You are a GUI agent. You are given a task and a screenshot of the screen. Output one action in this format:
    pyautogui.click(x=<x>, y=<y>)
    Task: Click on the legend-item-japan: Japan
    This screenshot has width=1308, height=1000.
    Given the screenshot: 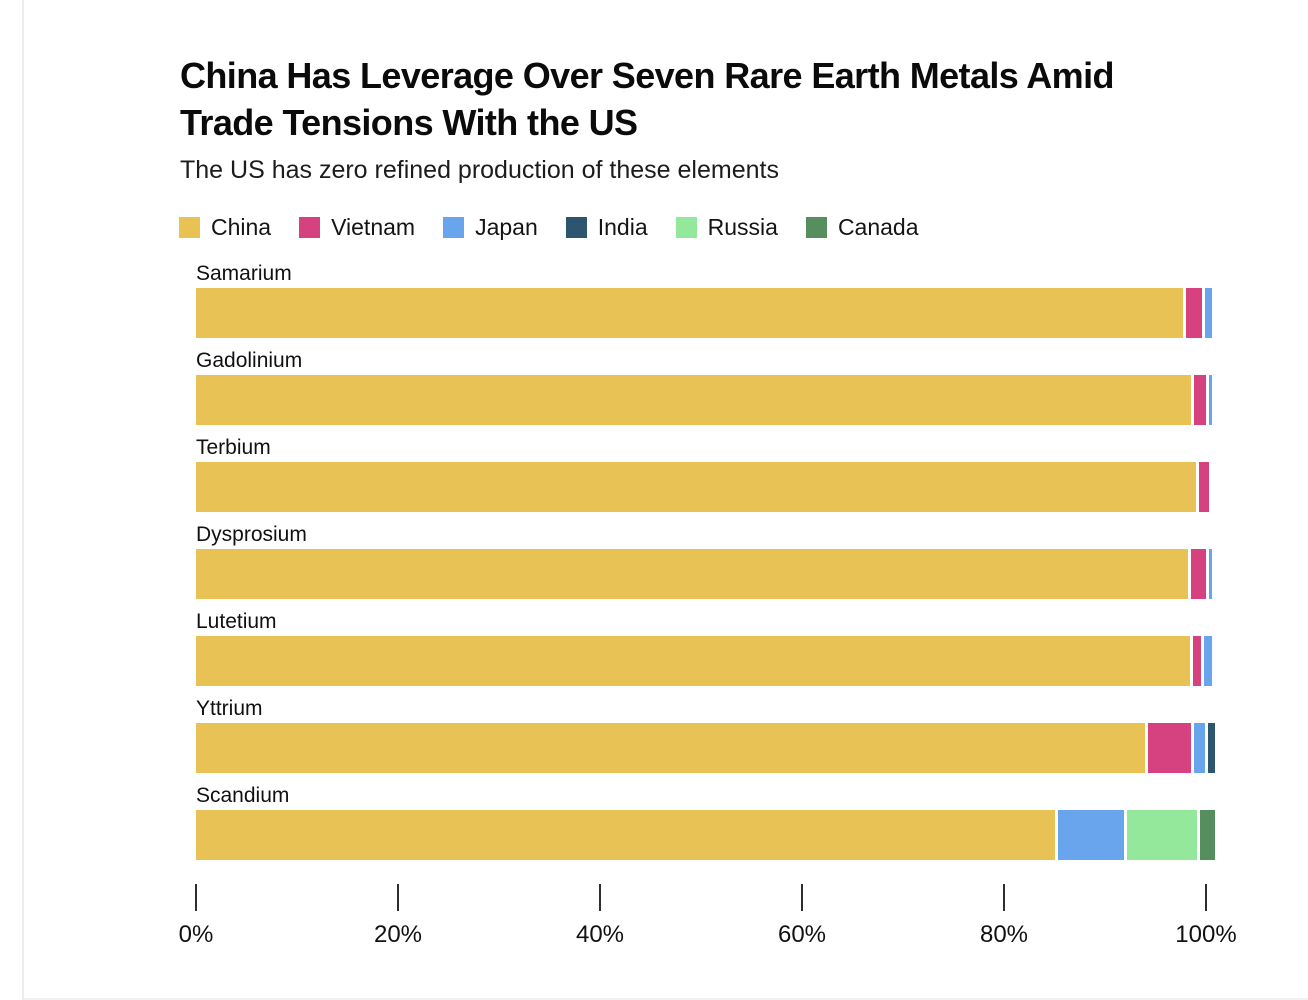 What is the action you would take?
    pyautogui.click(x=490, y=227)
    